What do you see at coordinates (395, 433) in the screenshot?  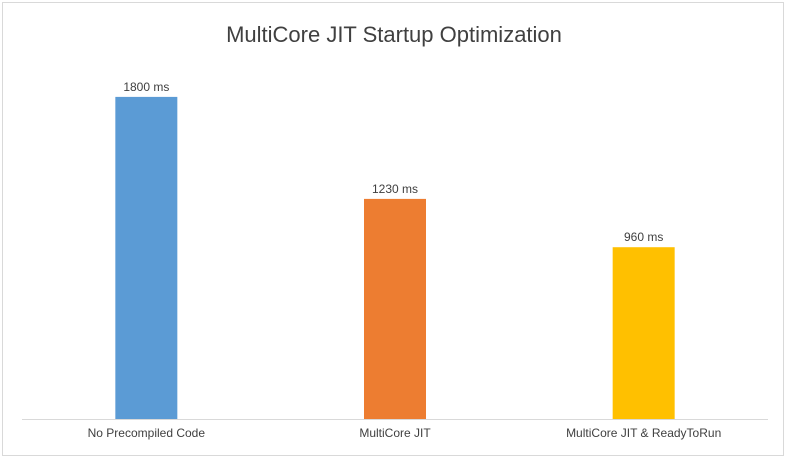 I see `category-label-2: MultiCore JIT` at bounding box center [395, 433].